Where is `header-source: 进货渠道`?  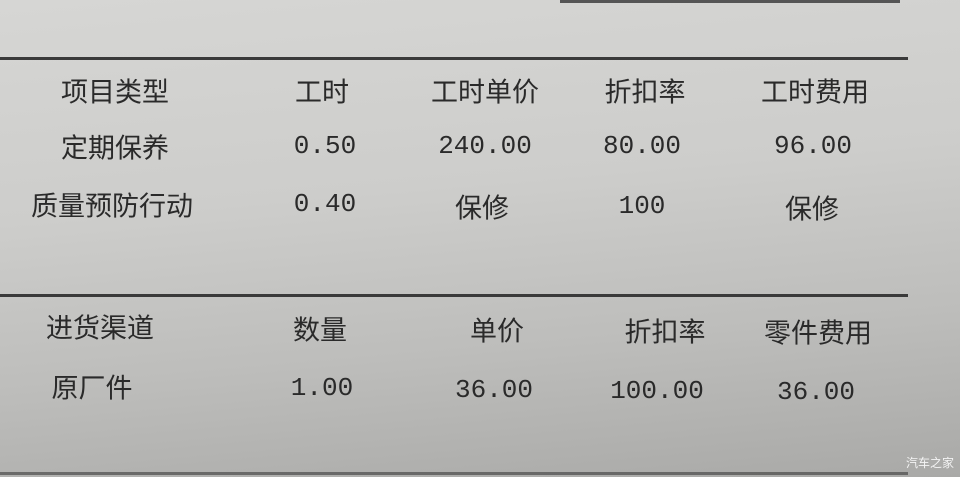
header-source: 进货渠道 is located at coordinates (100, 329).